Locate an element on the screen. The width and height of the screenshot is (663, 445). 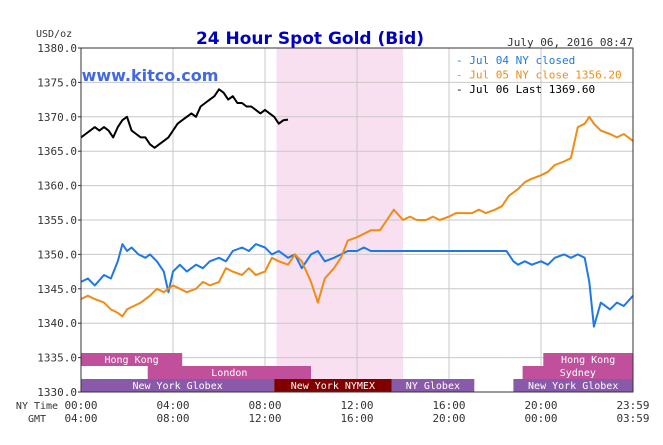
y-tick-label: 1370.0 is located at coordinates (57, 117).